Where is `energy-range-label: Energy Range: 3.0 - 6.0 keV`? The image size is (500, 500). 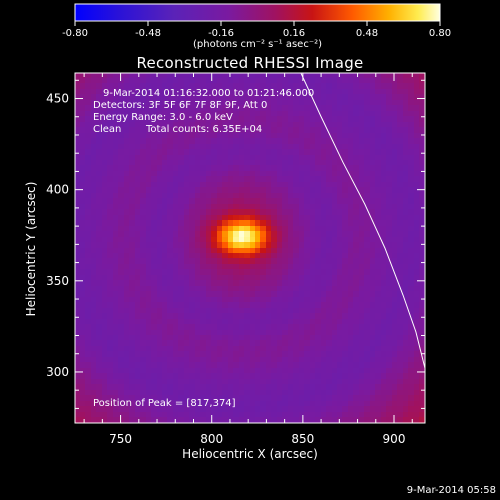
energy-range-label: Energy Range: 3.0 - 6.0 keV is located at coordinates (163, 117).